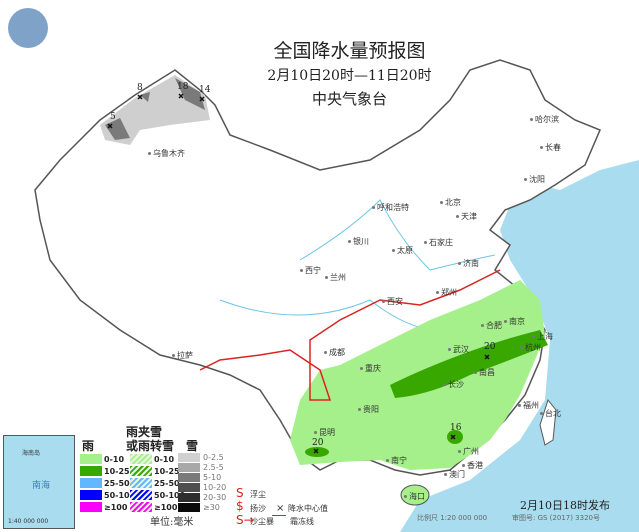 The image size is (639, 532). Describe the element at coordinates (452, 518) in the screenshot. I see `map-scale: 比例尺 1:20 000 000` at that location.